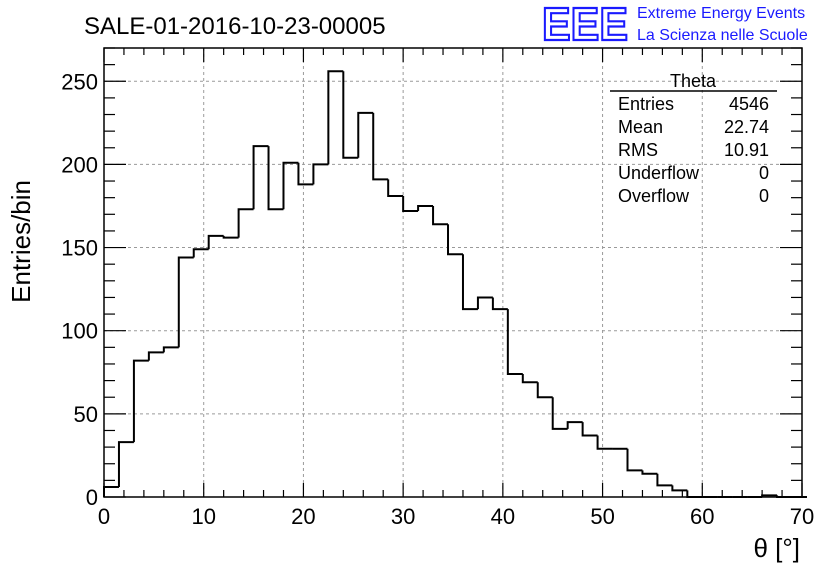 Image resolution: width=836 pixels, height=572 pixels. I want to click on stats-label-4: Overflow, so click(654, 196).